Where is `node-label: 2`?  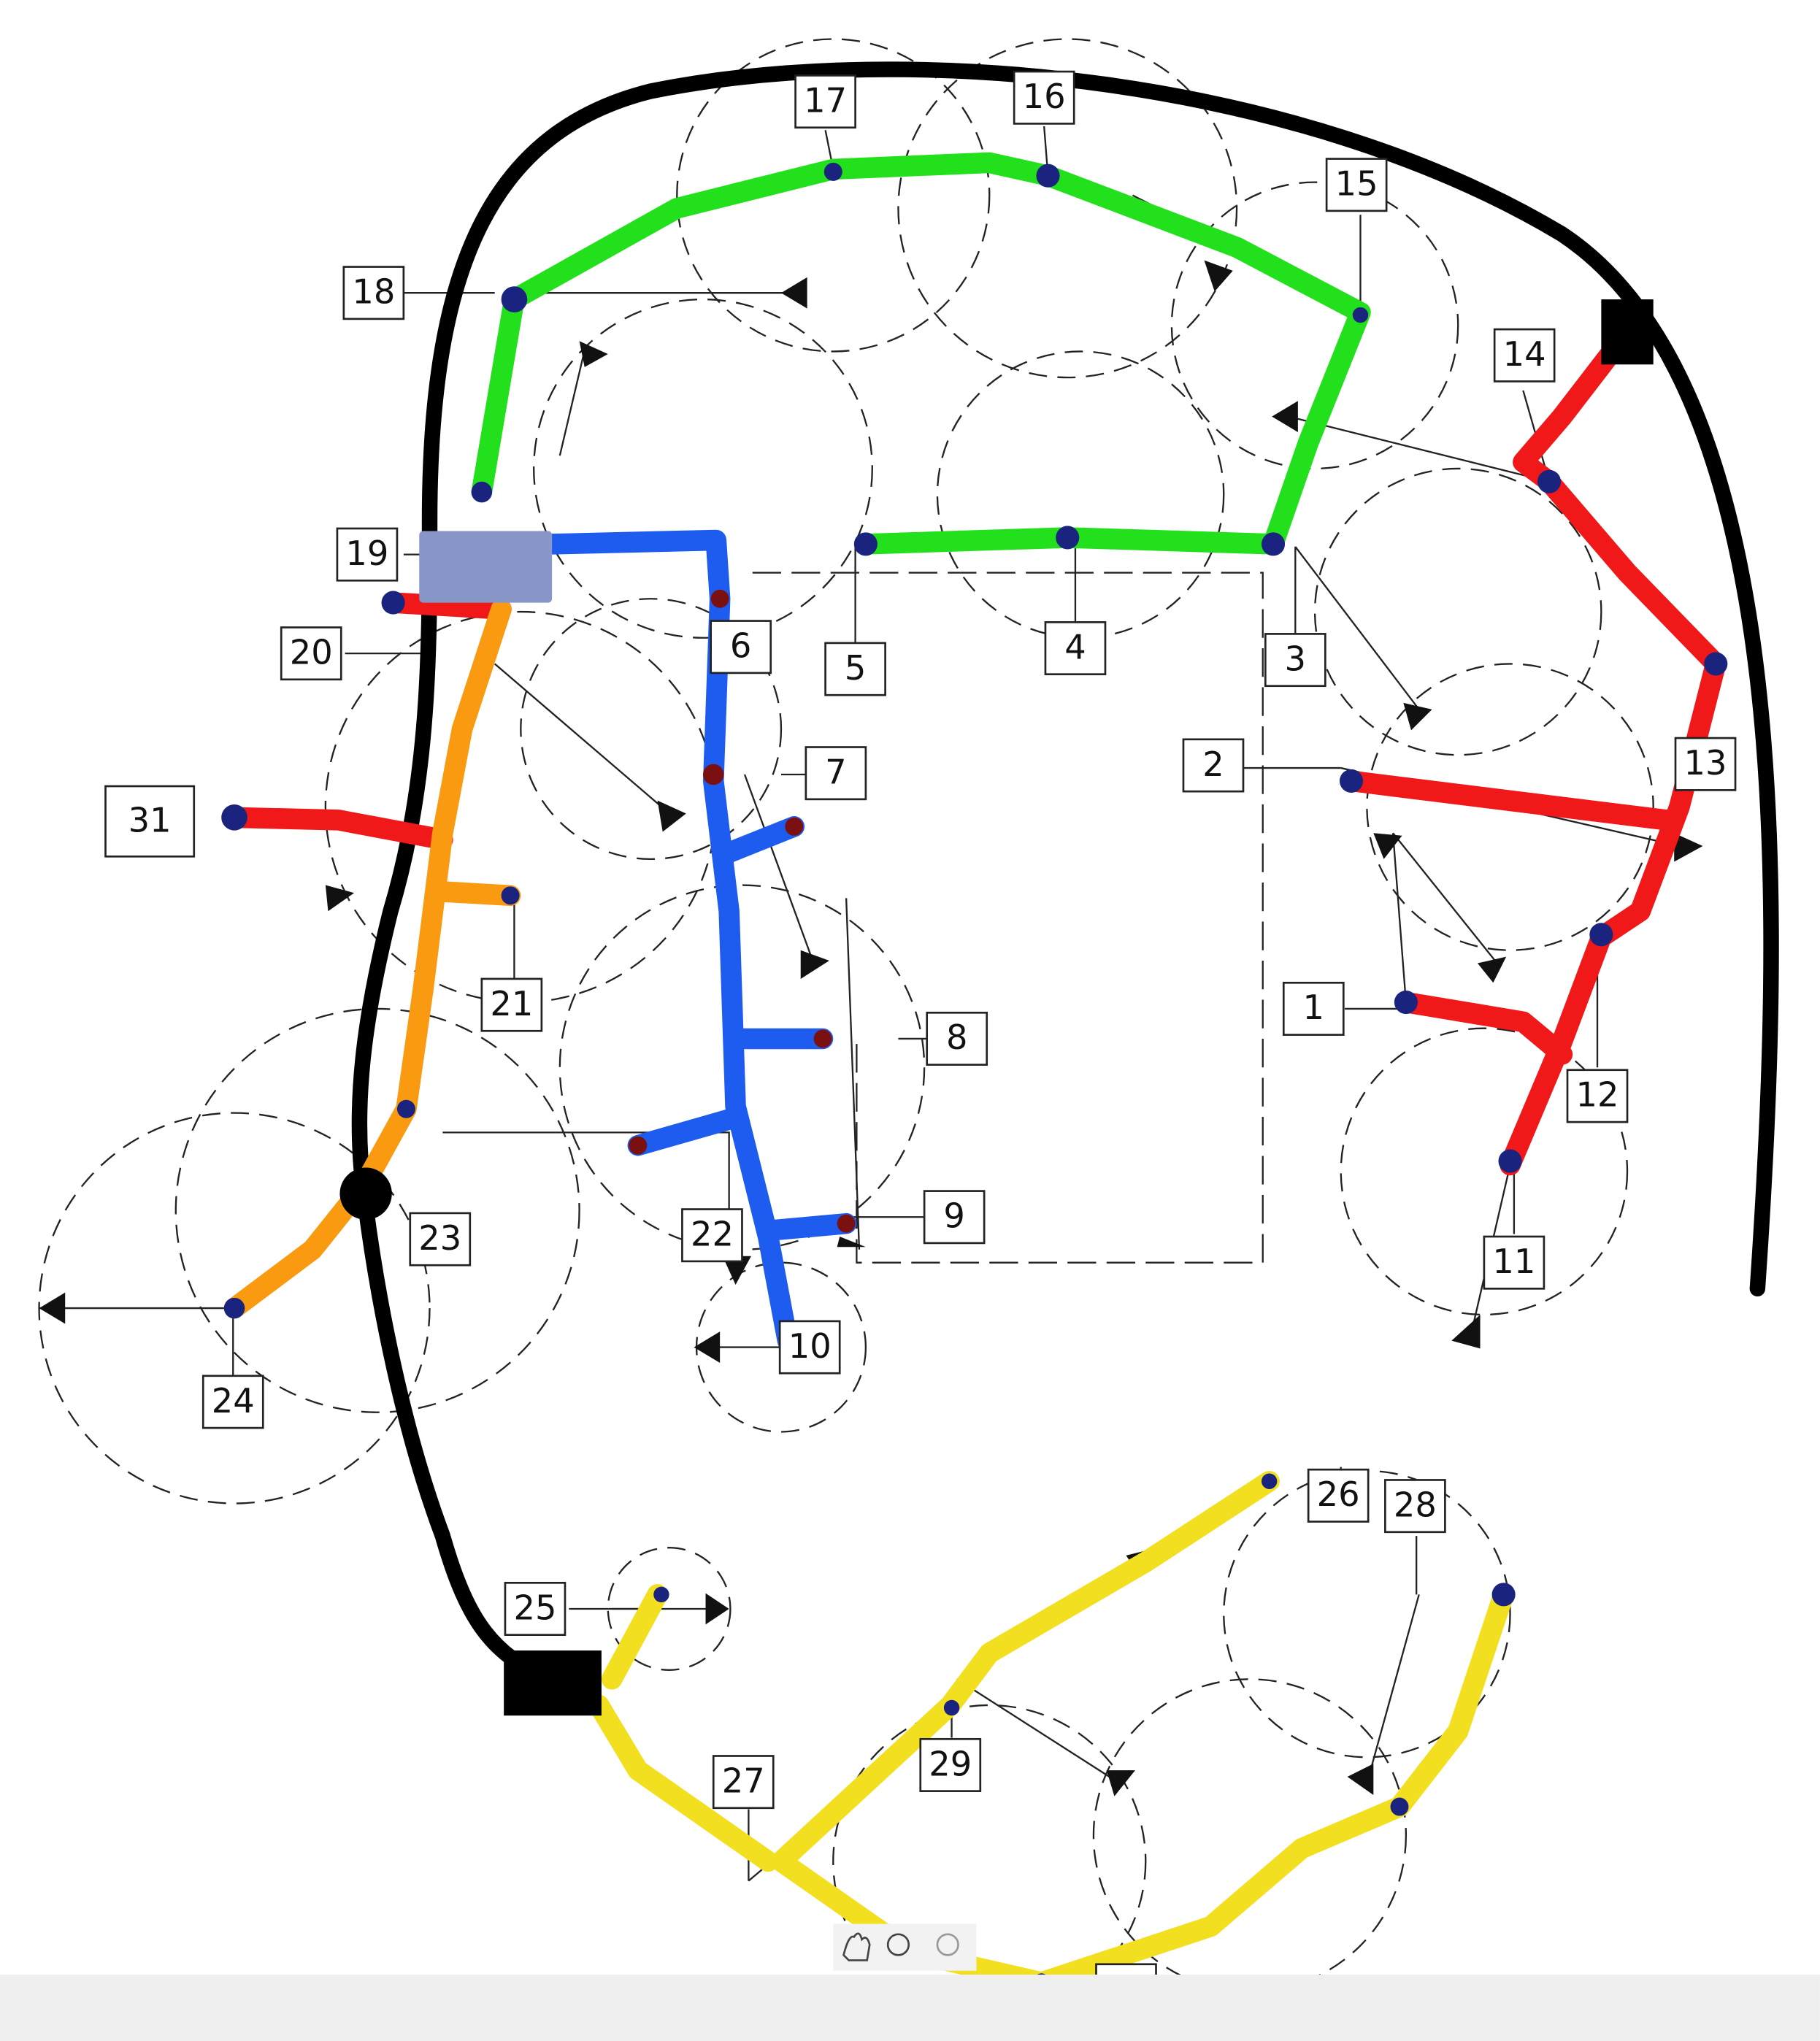 node-label: 2 is located at coordinates (1213, 764).